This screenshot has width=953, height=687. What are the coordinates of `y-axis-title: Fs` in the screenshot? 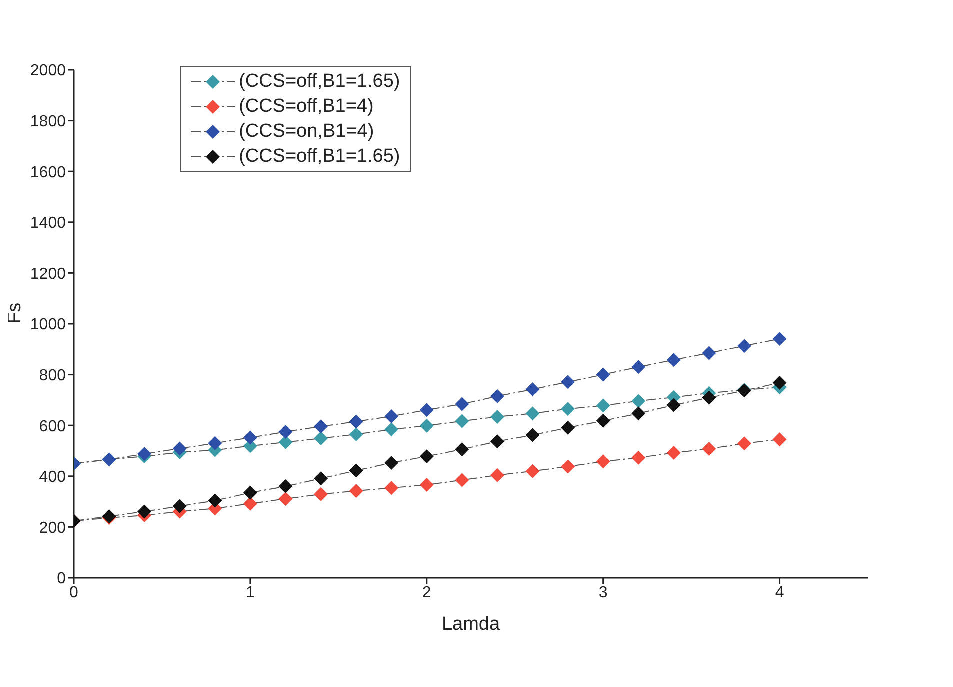 It's located at (15, 313).